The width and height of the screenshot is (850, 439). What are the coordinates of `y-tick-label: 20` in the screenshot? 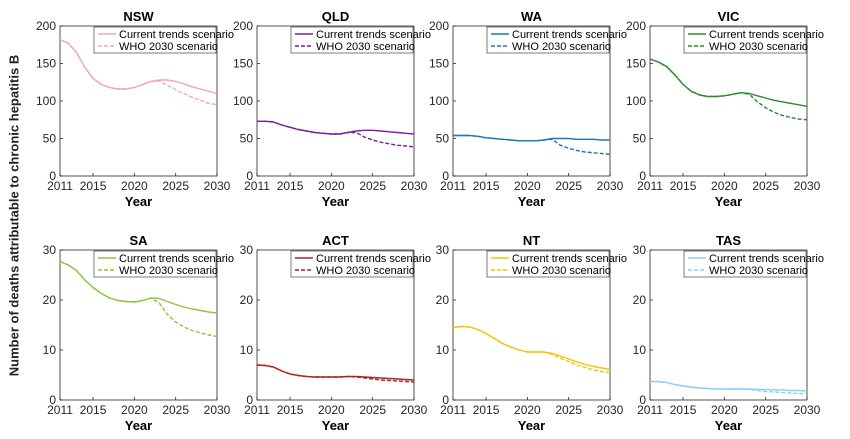 It's located at (443, 300).